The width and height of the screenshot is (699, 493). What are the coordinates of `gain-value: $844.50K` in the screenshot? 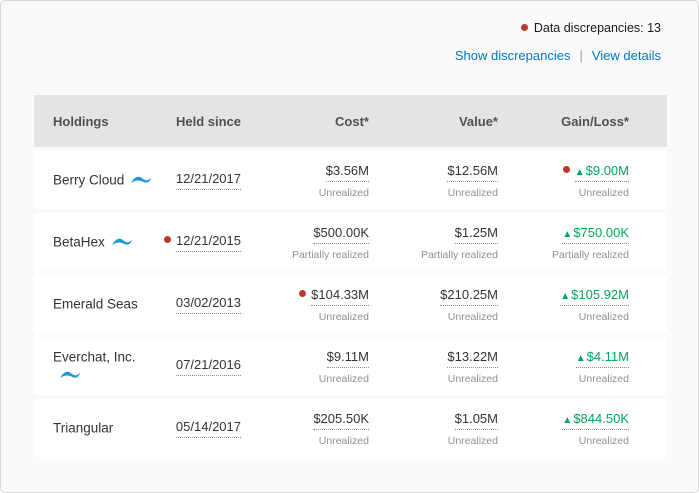 It's located at (601, 418).